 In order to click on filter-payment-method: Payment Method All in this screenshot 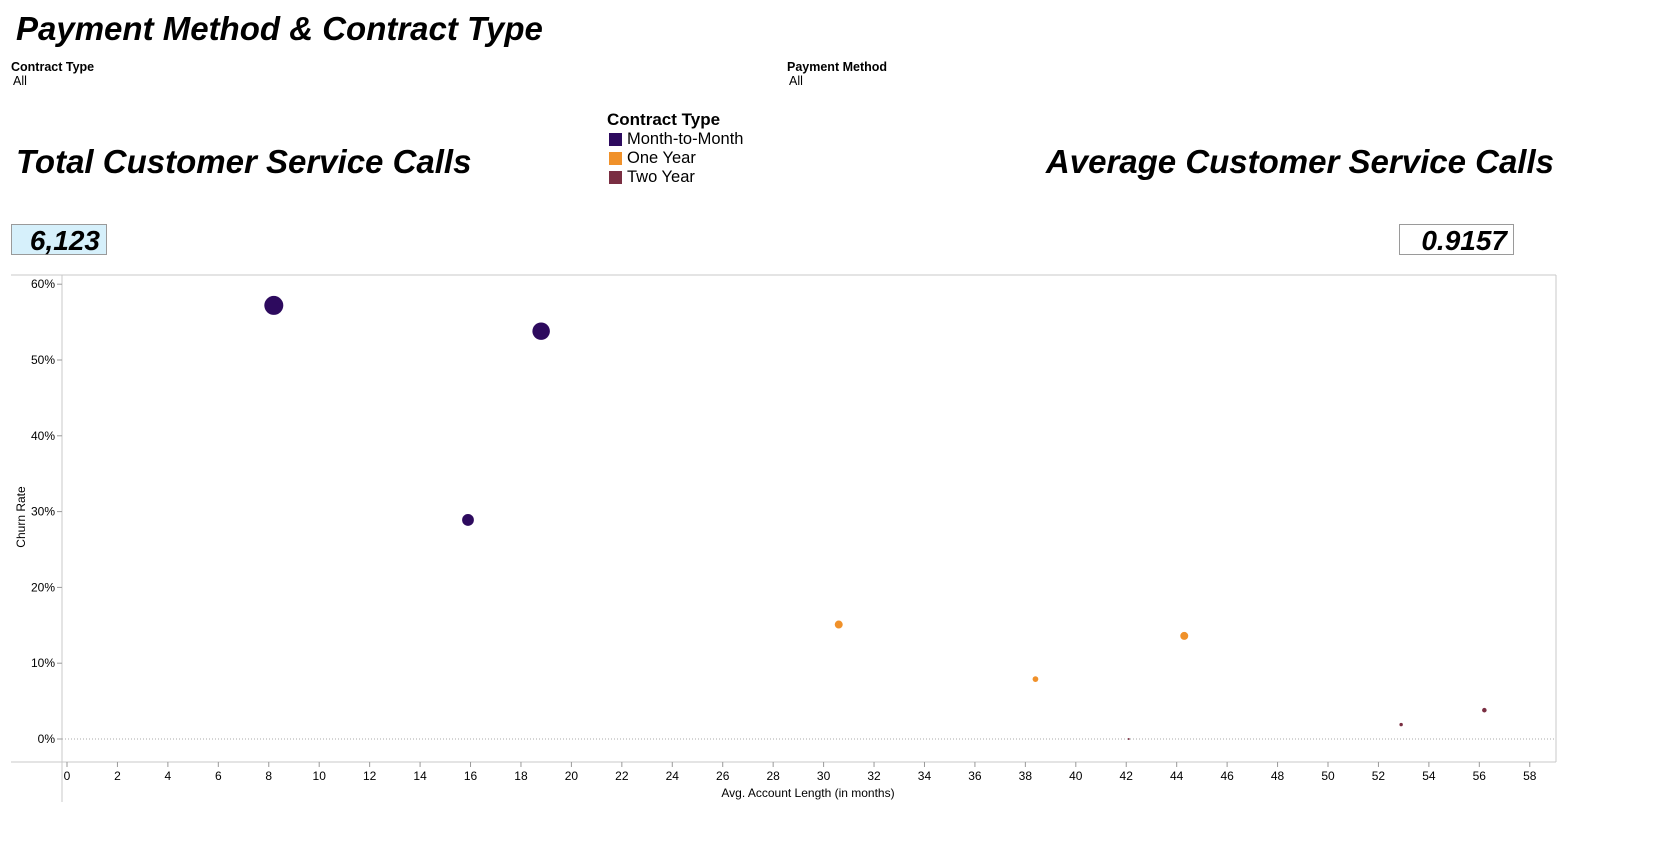, I will do `click(837, 74)`.